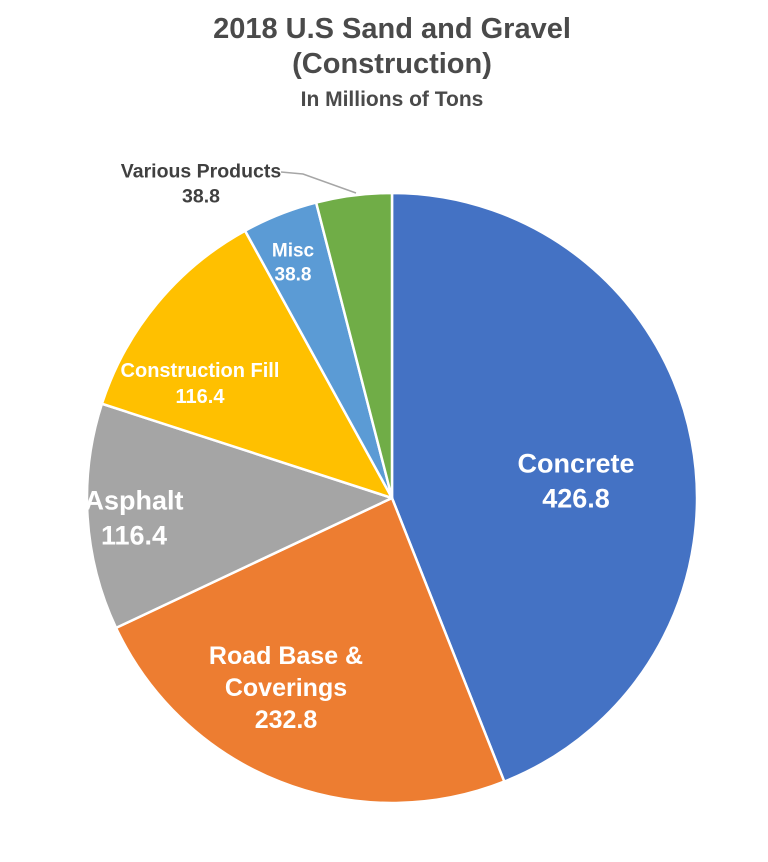 The width and height of the screenshot is (768, 862). Describe the element at coordinates (354, 345) in the screenshot. I see `pie-slice-various-products` at that location.